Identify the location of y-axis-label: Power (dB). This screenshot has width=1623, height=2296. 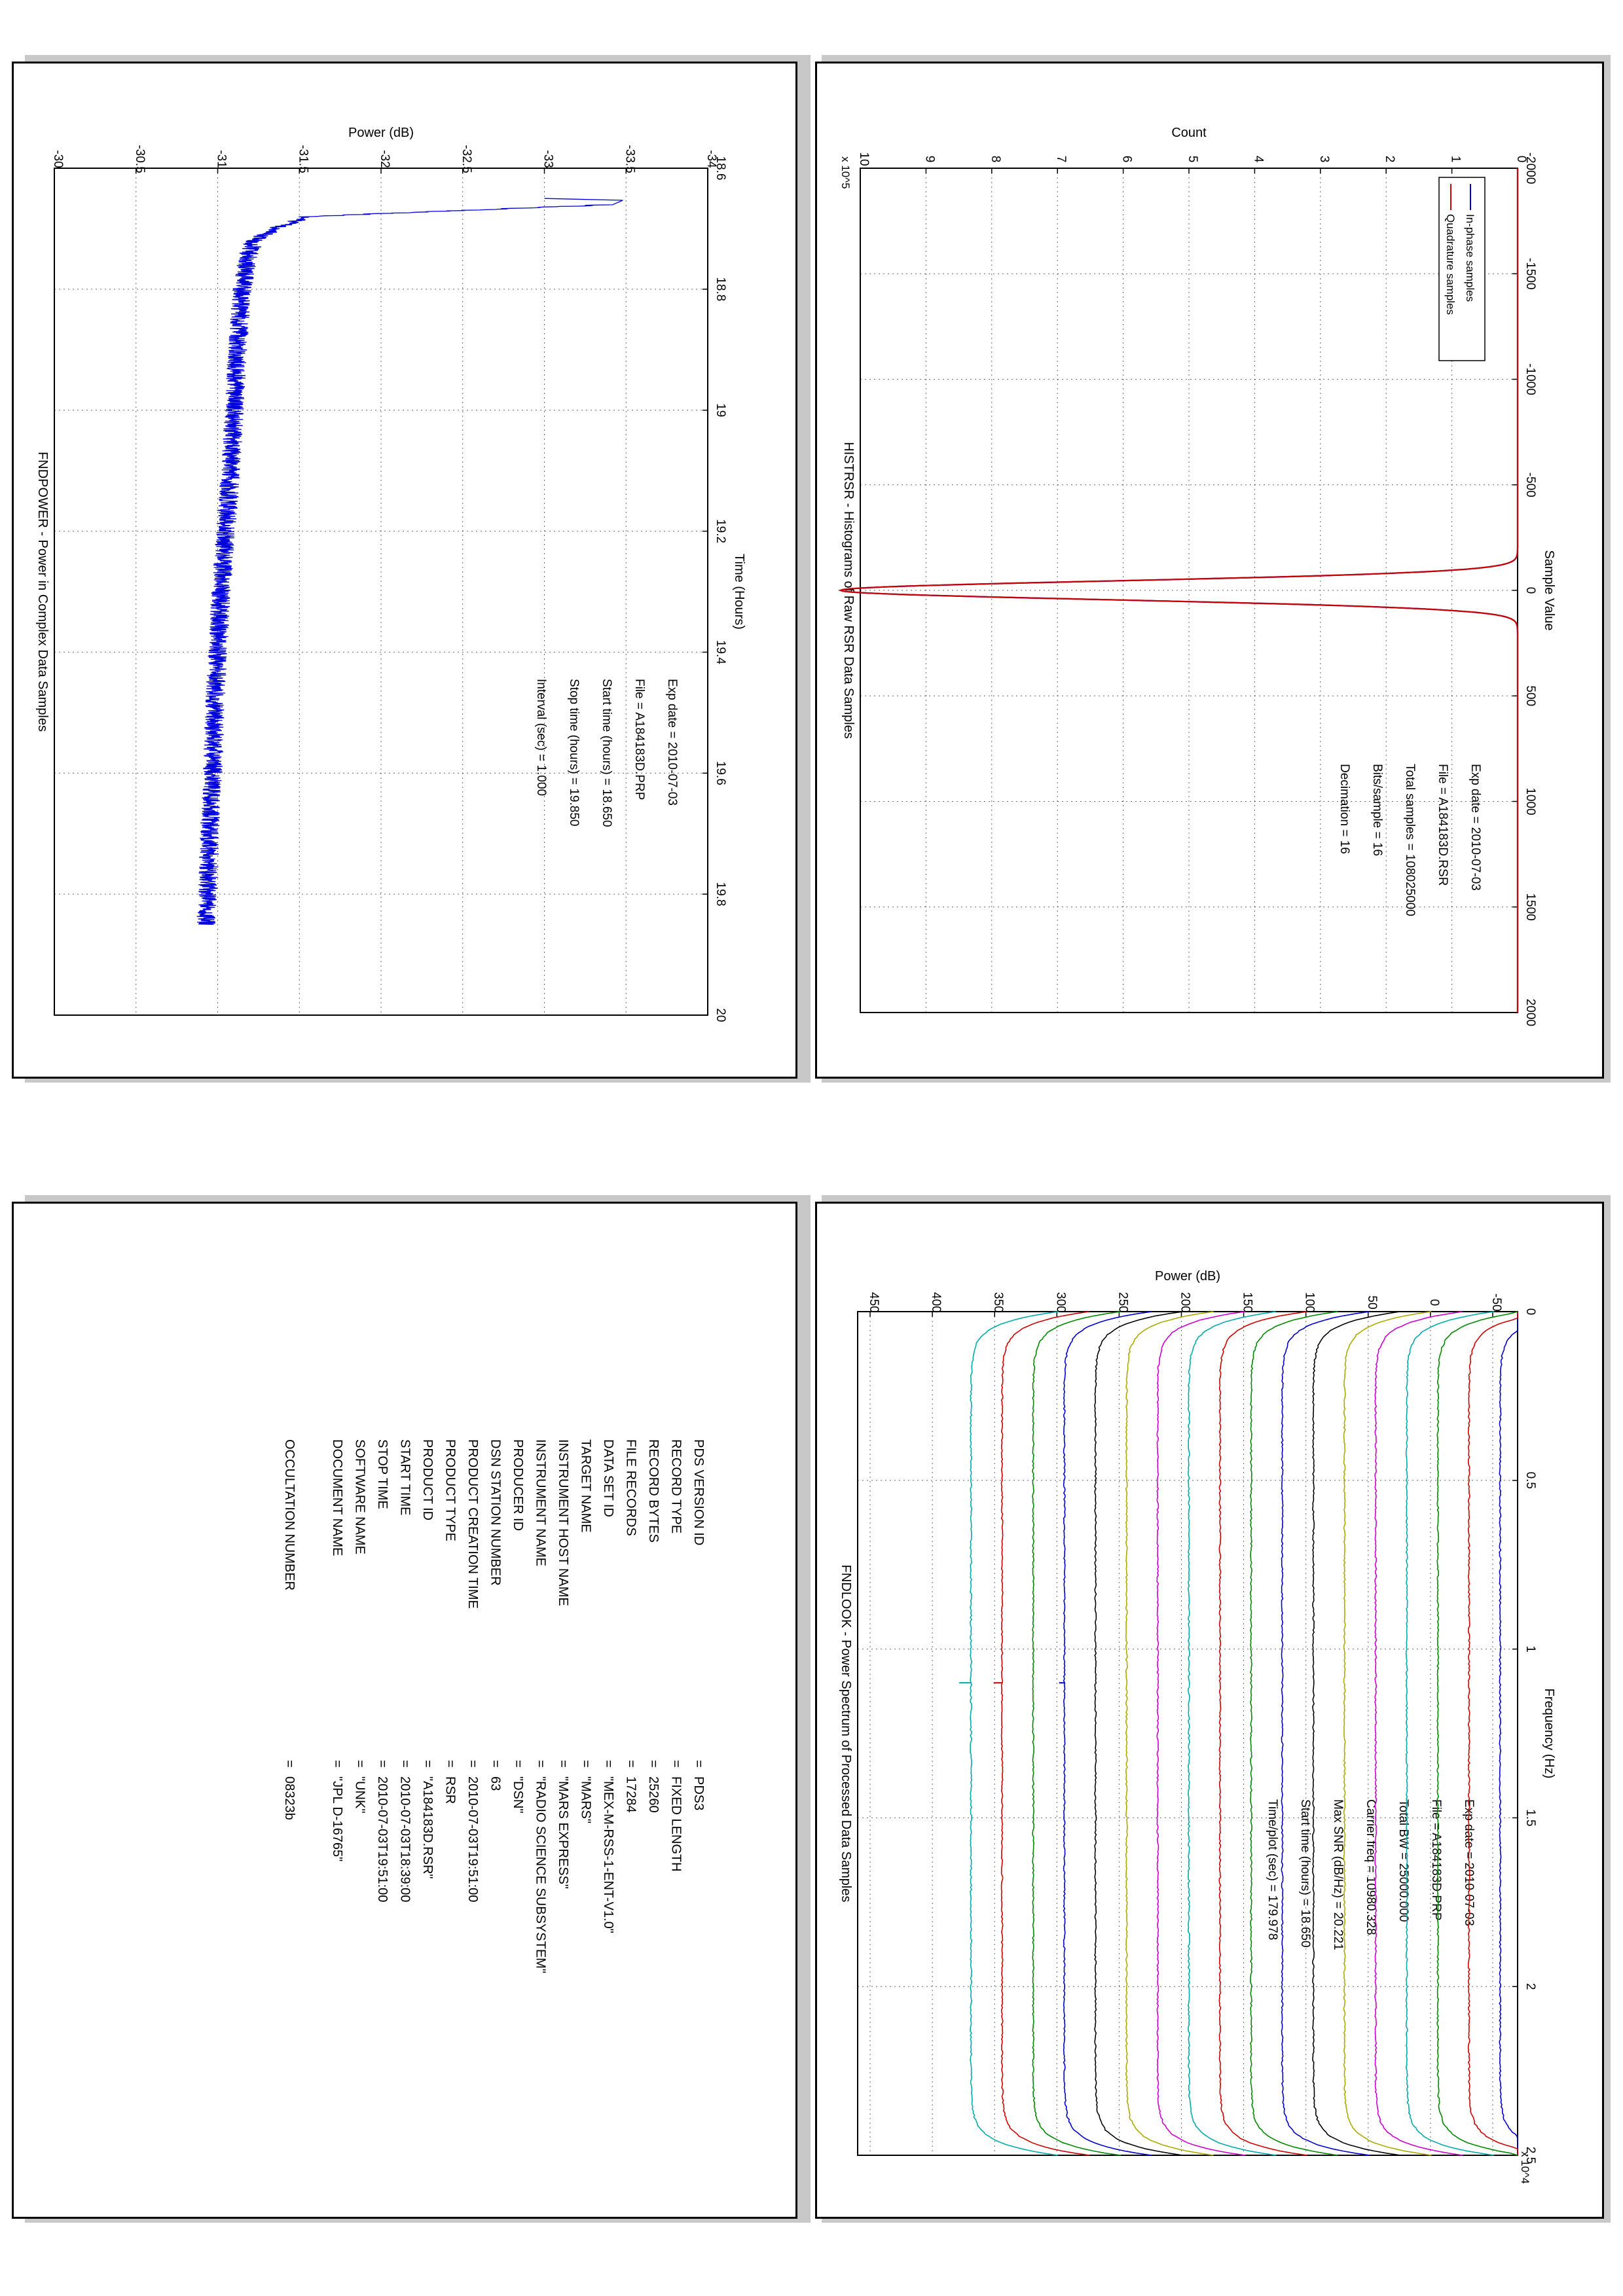
(1187, 1276).